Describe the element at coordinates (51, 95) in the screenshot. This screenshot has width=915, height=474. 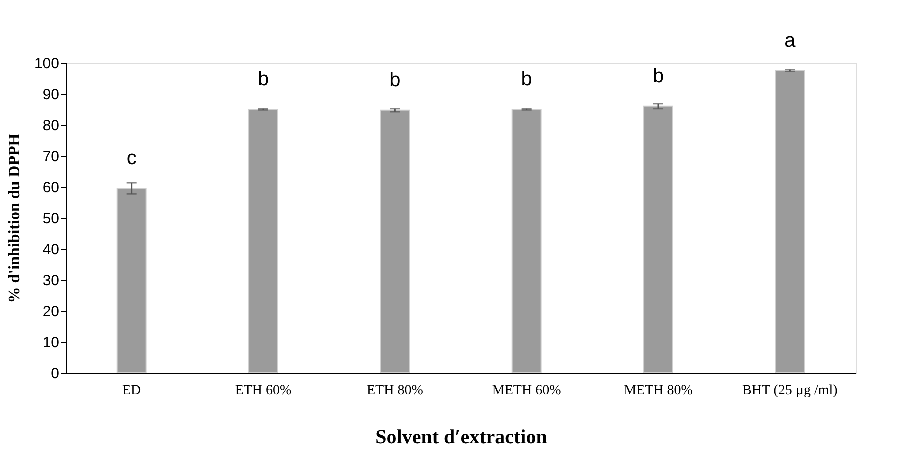
I see `y-tick-label: 90` at that location.